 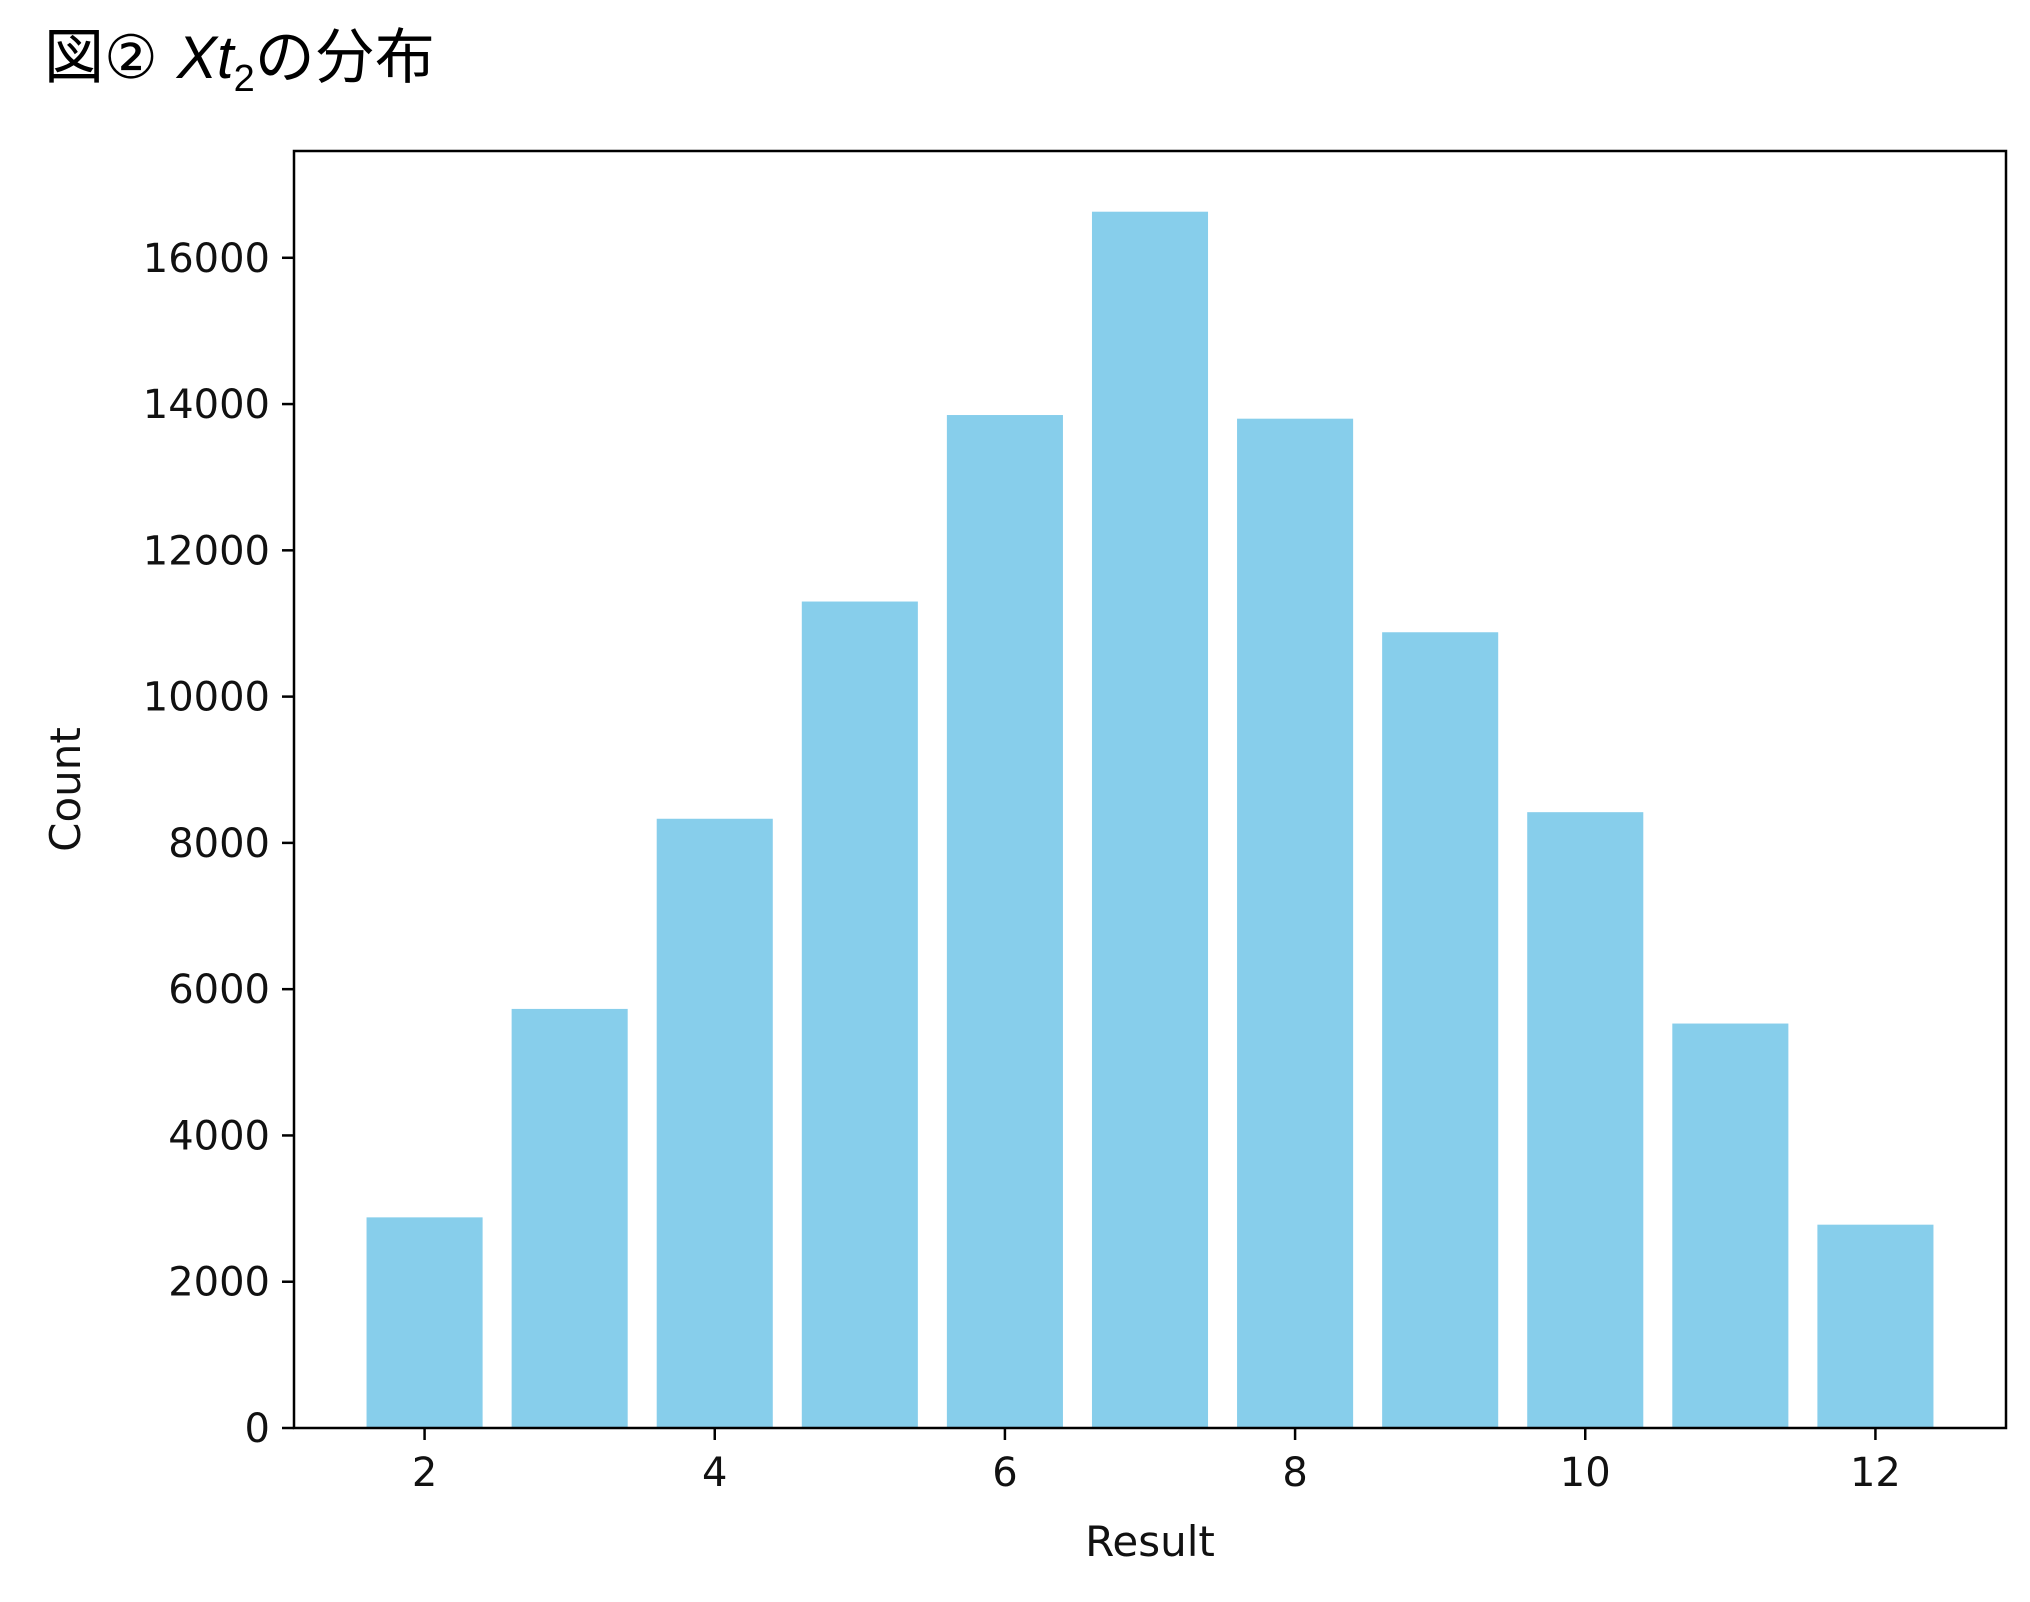 I want to click on title-suffix: の分布, so click(x=344, y=58).